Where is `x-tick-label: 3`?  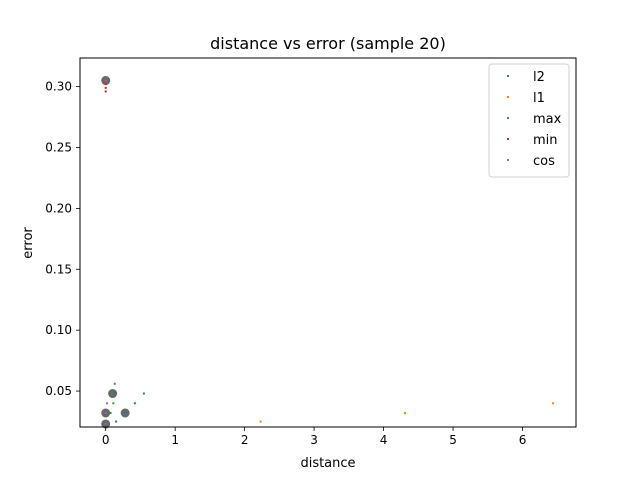
x-tick-label: 3 is located at coordinates (314, 440).